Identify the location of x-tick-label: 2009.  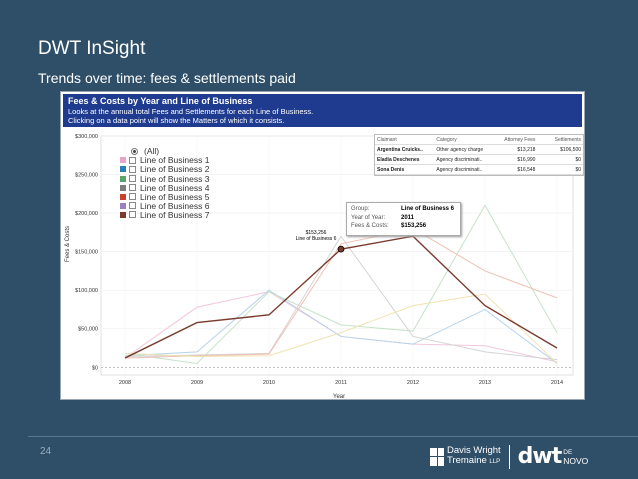
(197, 383).